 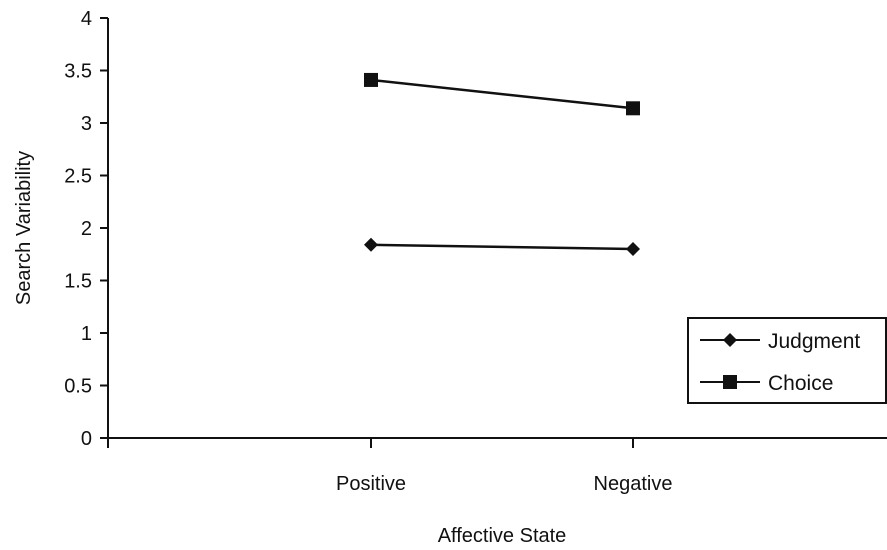 What do you see at coordinates (86, 334) in the screenshot?
I see `y-tick-label: 1` at bounding box center [86, 334].